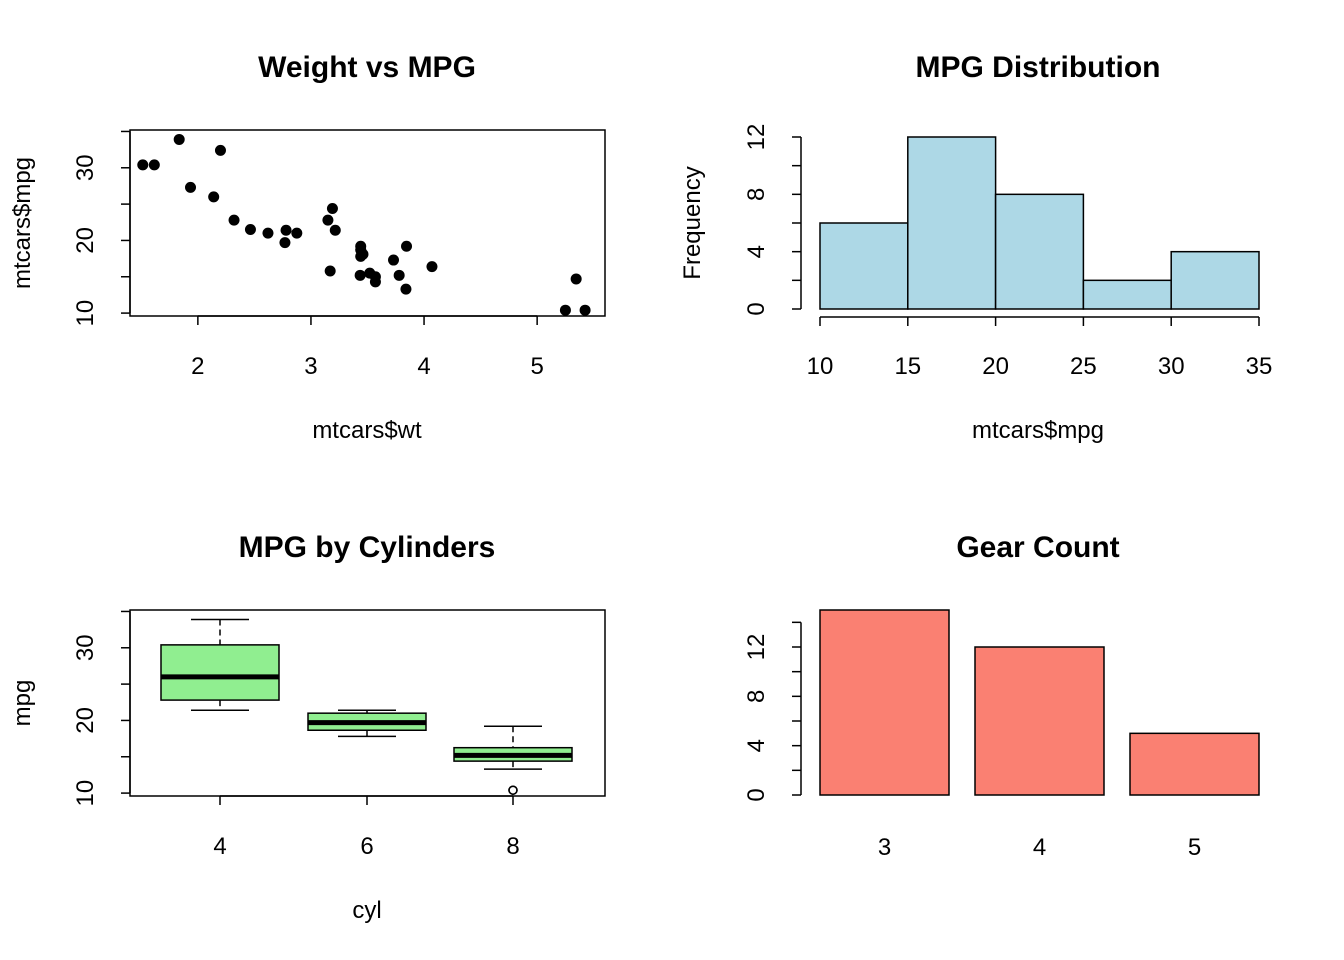  What do you see at coordinates (1171, 366) in the screenshot?
I see `histogram-x-tick-label: 30` at bounding box center [1171, 366].